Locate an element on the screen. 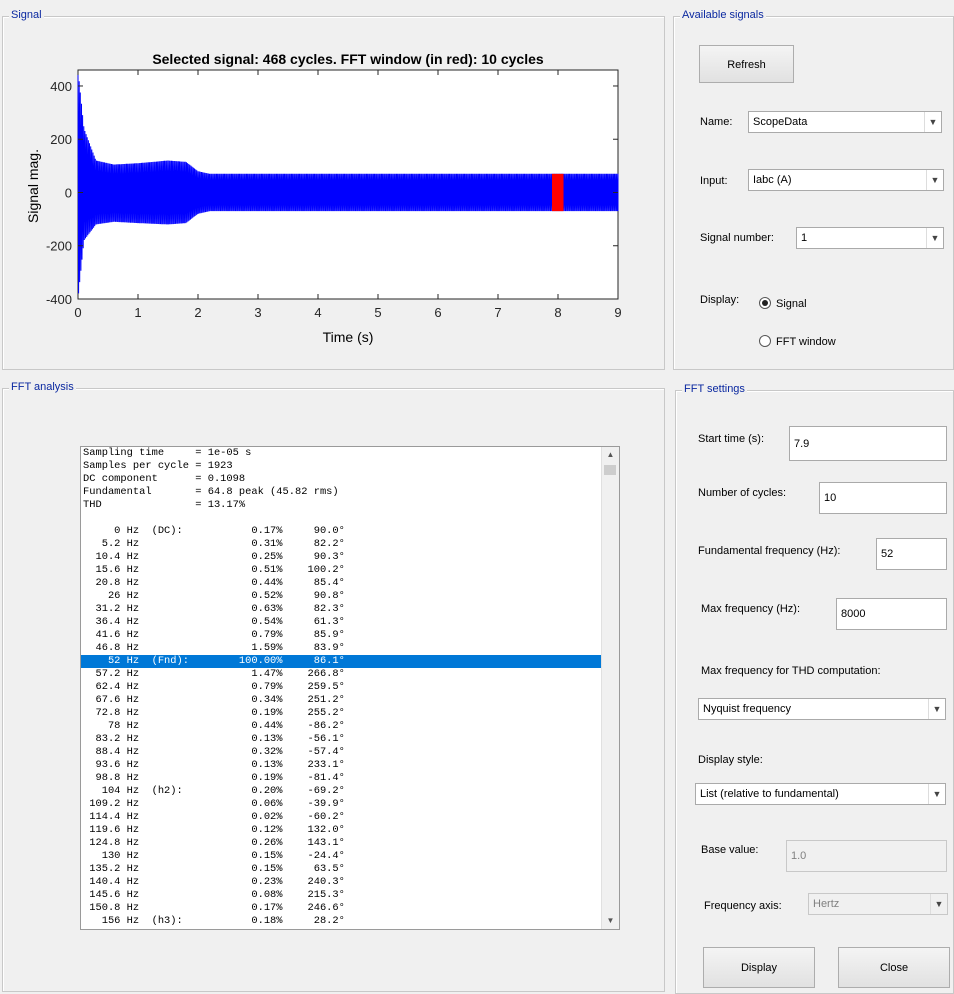  fft-row: 140.4 Hz 0.23% 240.3° is located at coordinates (214, 882).